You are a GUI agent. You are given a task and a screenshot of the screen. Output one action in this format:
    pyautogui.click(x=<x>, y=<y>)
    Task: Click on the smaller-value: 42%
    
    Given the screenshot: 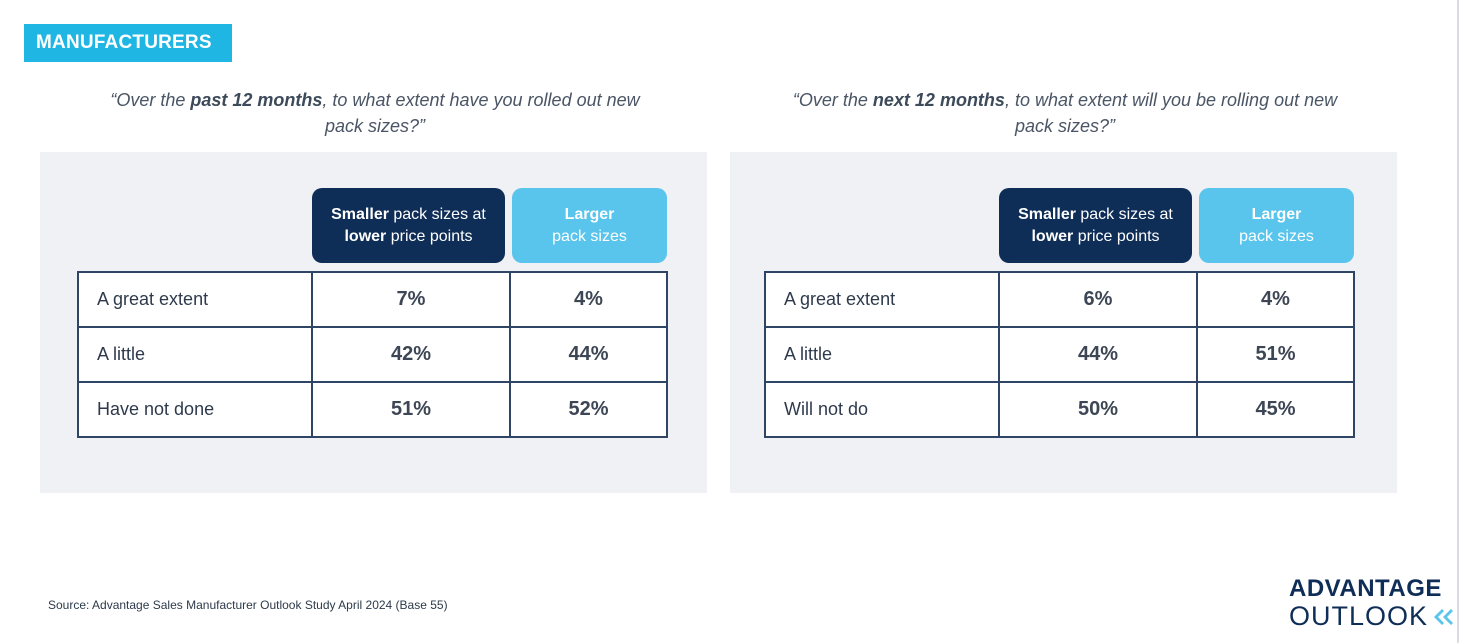 What is the action you would take?
    pyautogui.click(x=411, y=354)
    